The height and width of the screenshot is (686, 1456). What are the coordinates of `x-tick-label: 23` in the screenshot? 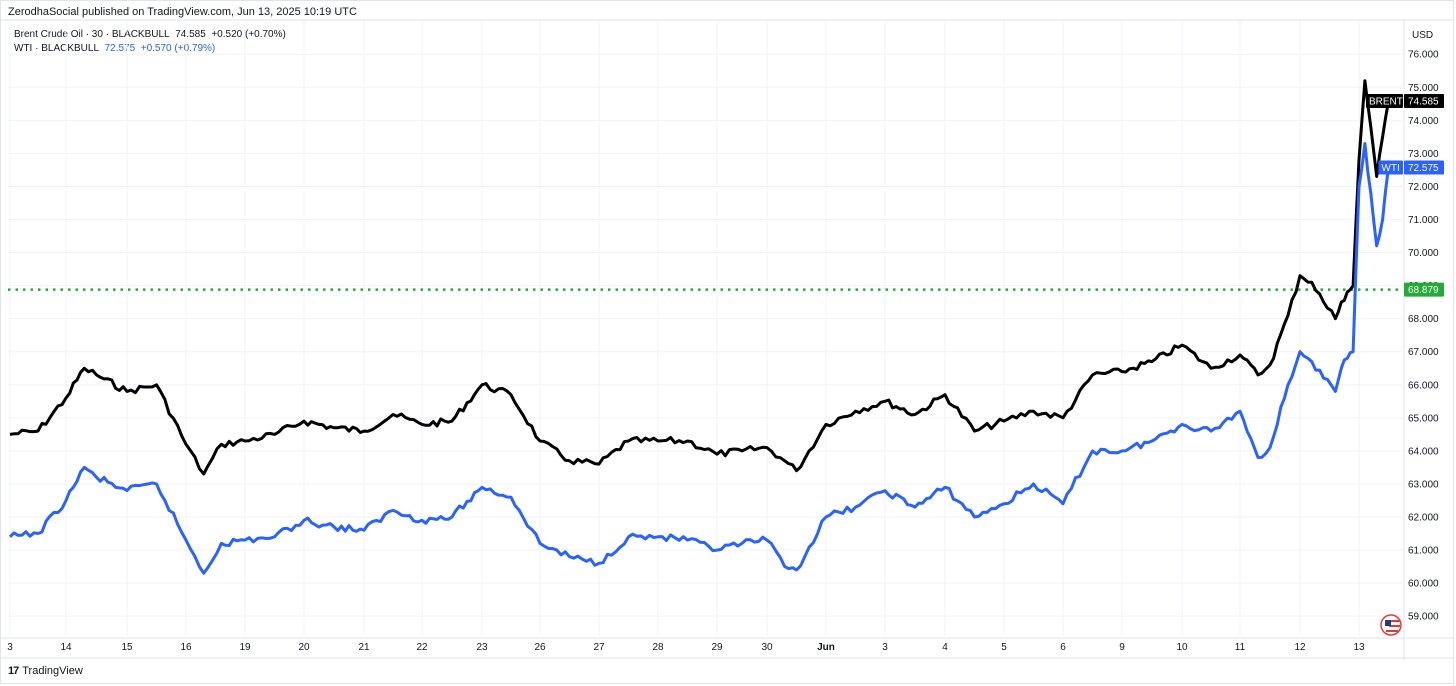 It's located at (482, 647).